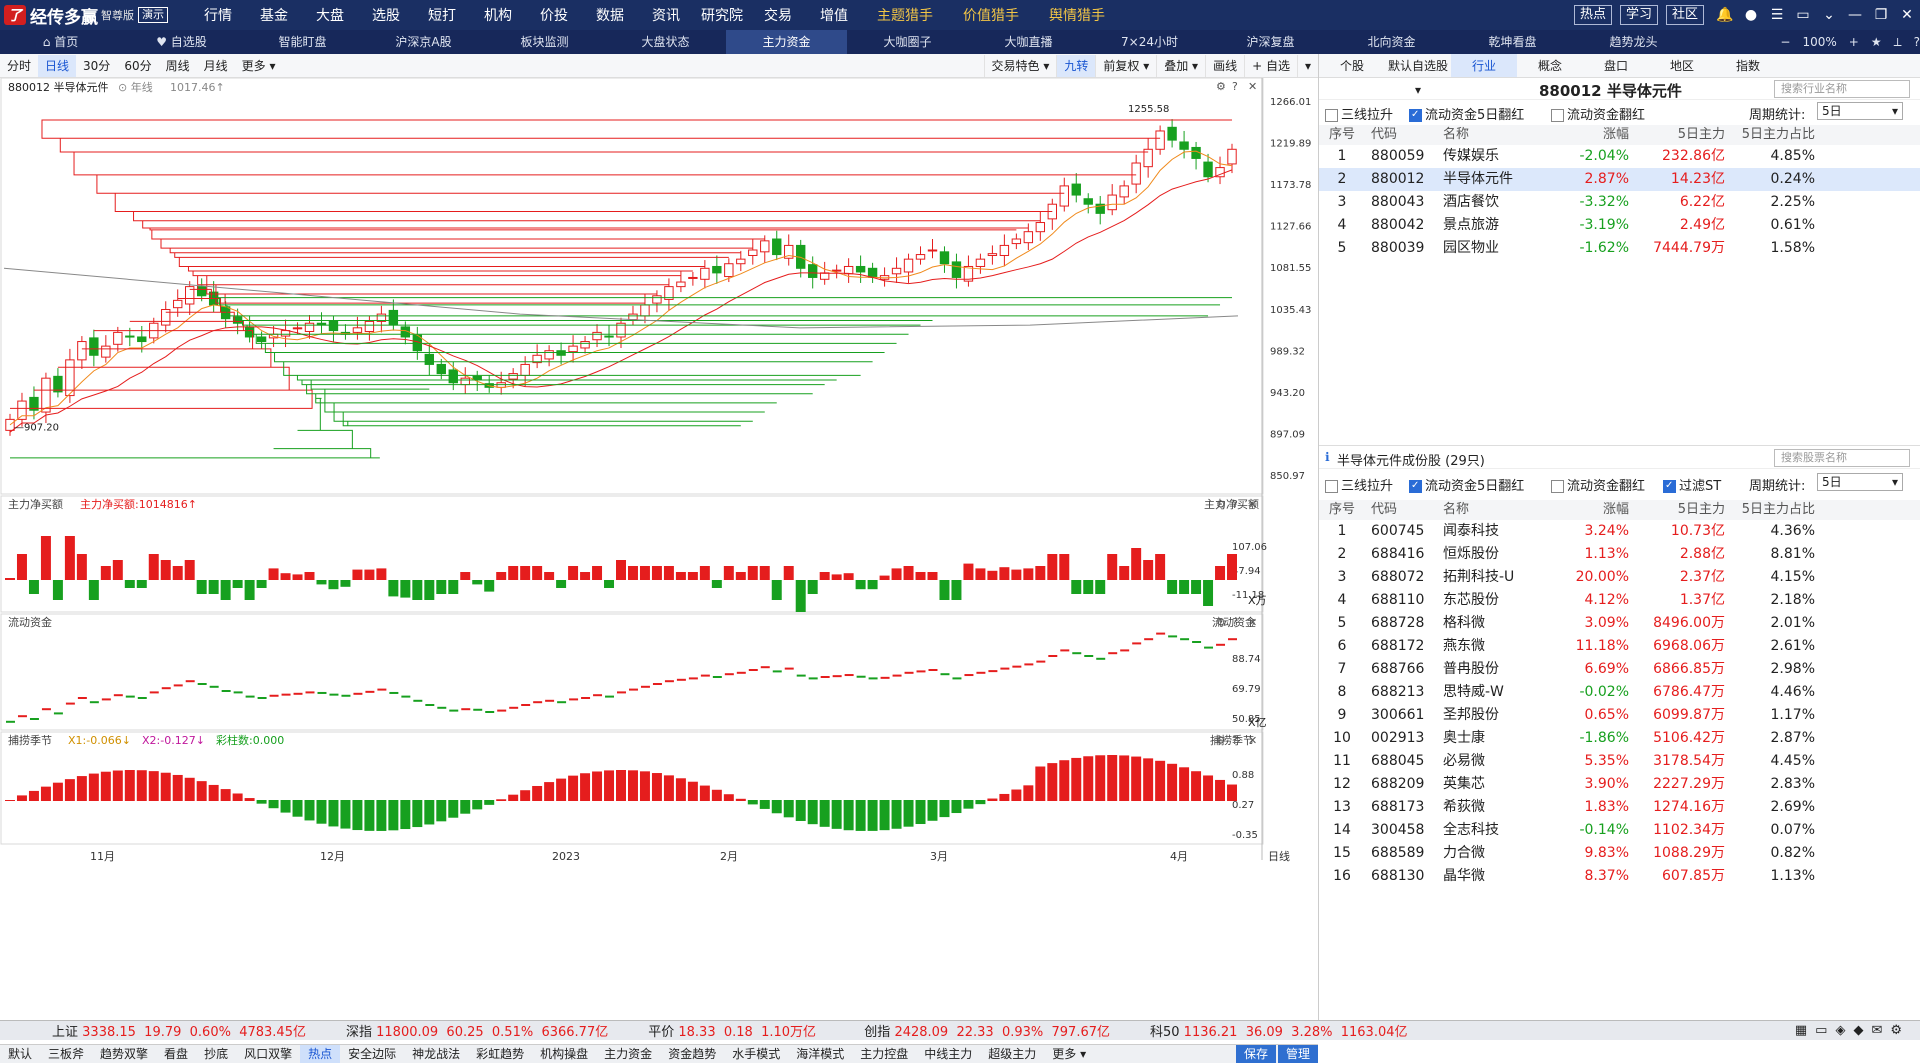 The image size is (1920, 1064). I want to click on indicator-save-button: 保存, so click(1255, 1054).